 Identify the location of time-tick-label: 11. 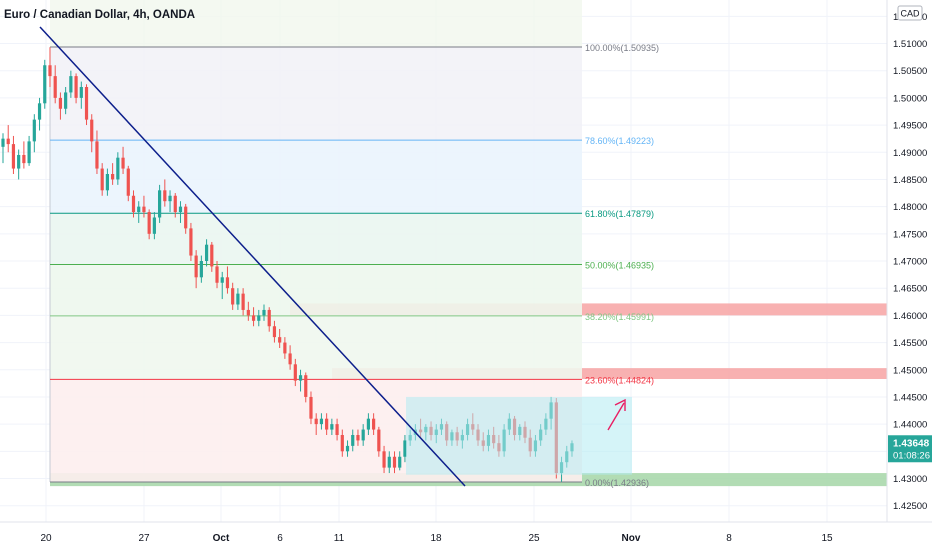
(339, 538).